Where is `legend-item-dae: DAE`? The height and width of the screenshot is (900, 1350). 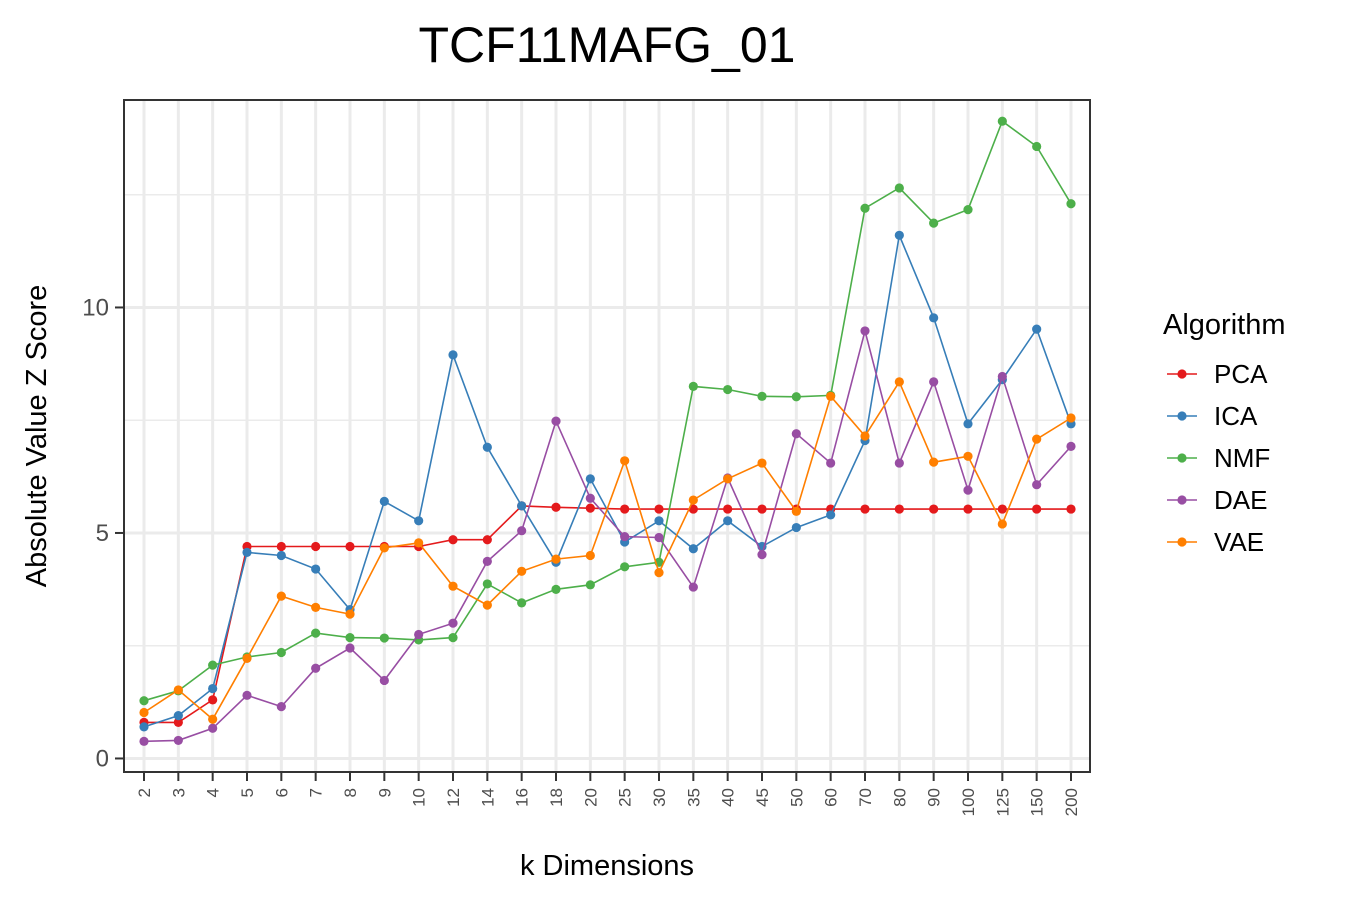
legend-item-dae: DAE is located at coordinates (1217, 500).